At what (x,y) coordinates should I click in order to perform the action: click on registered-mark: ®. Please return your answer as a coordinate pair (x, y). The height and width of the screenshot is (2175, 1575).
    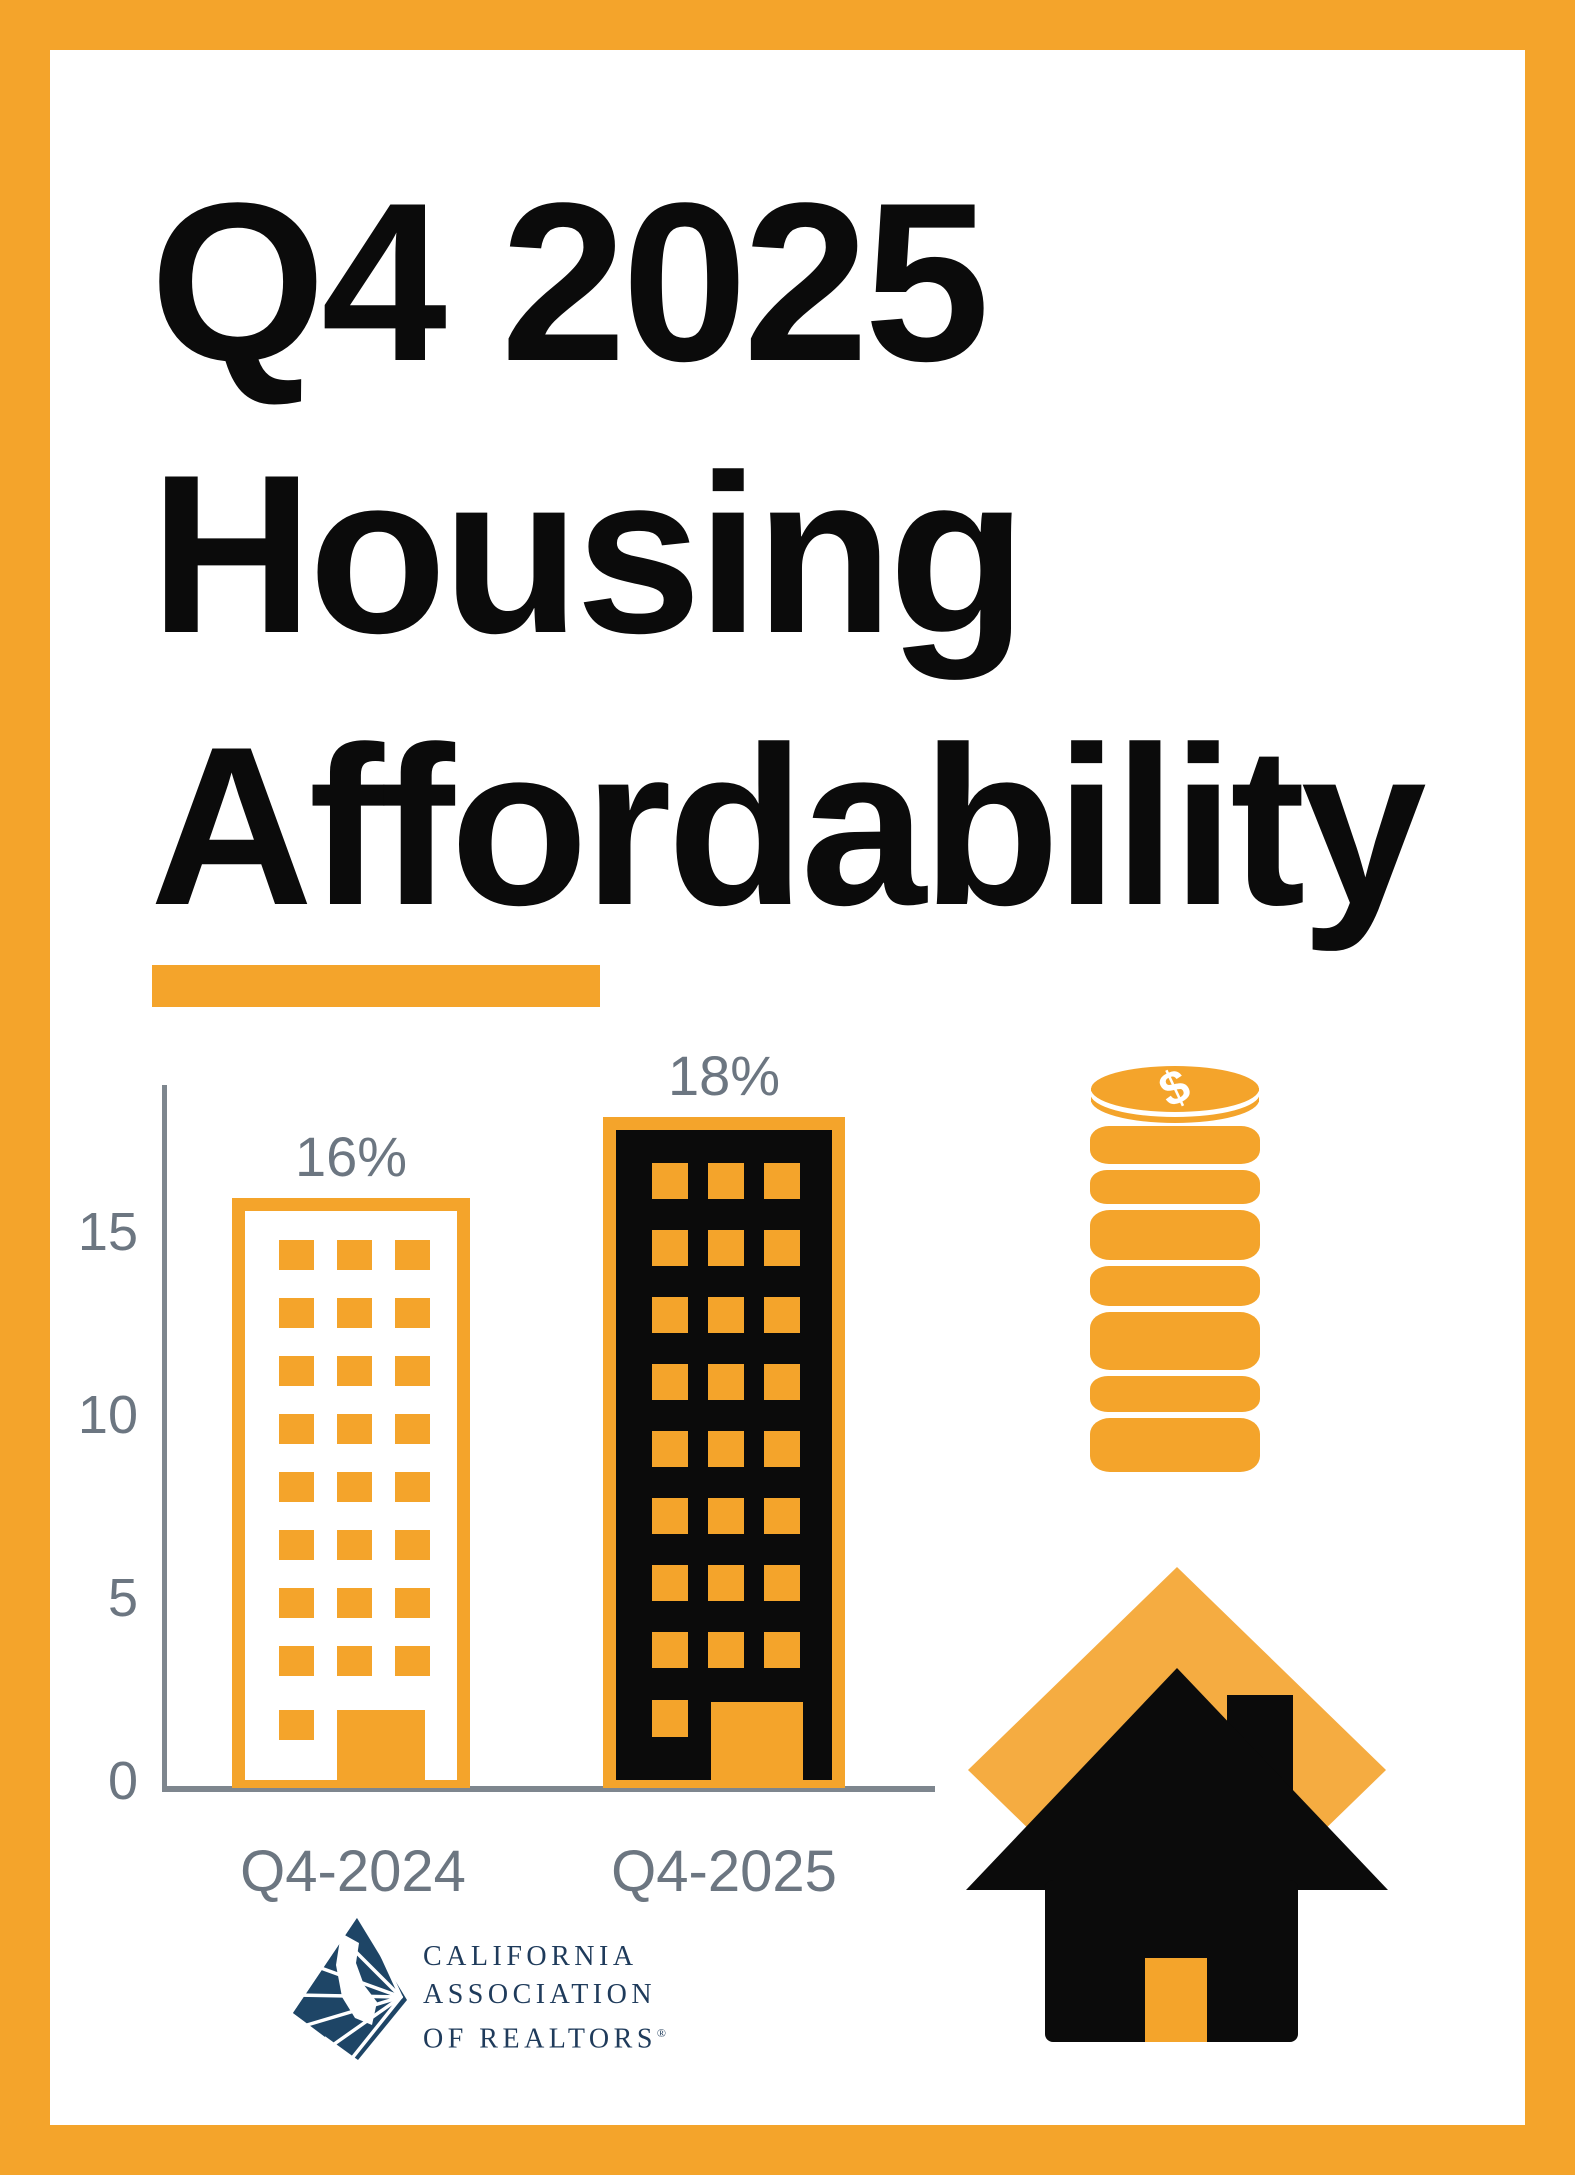
    Looking at the image, I should click on (661, 2033).